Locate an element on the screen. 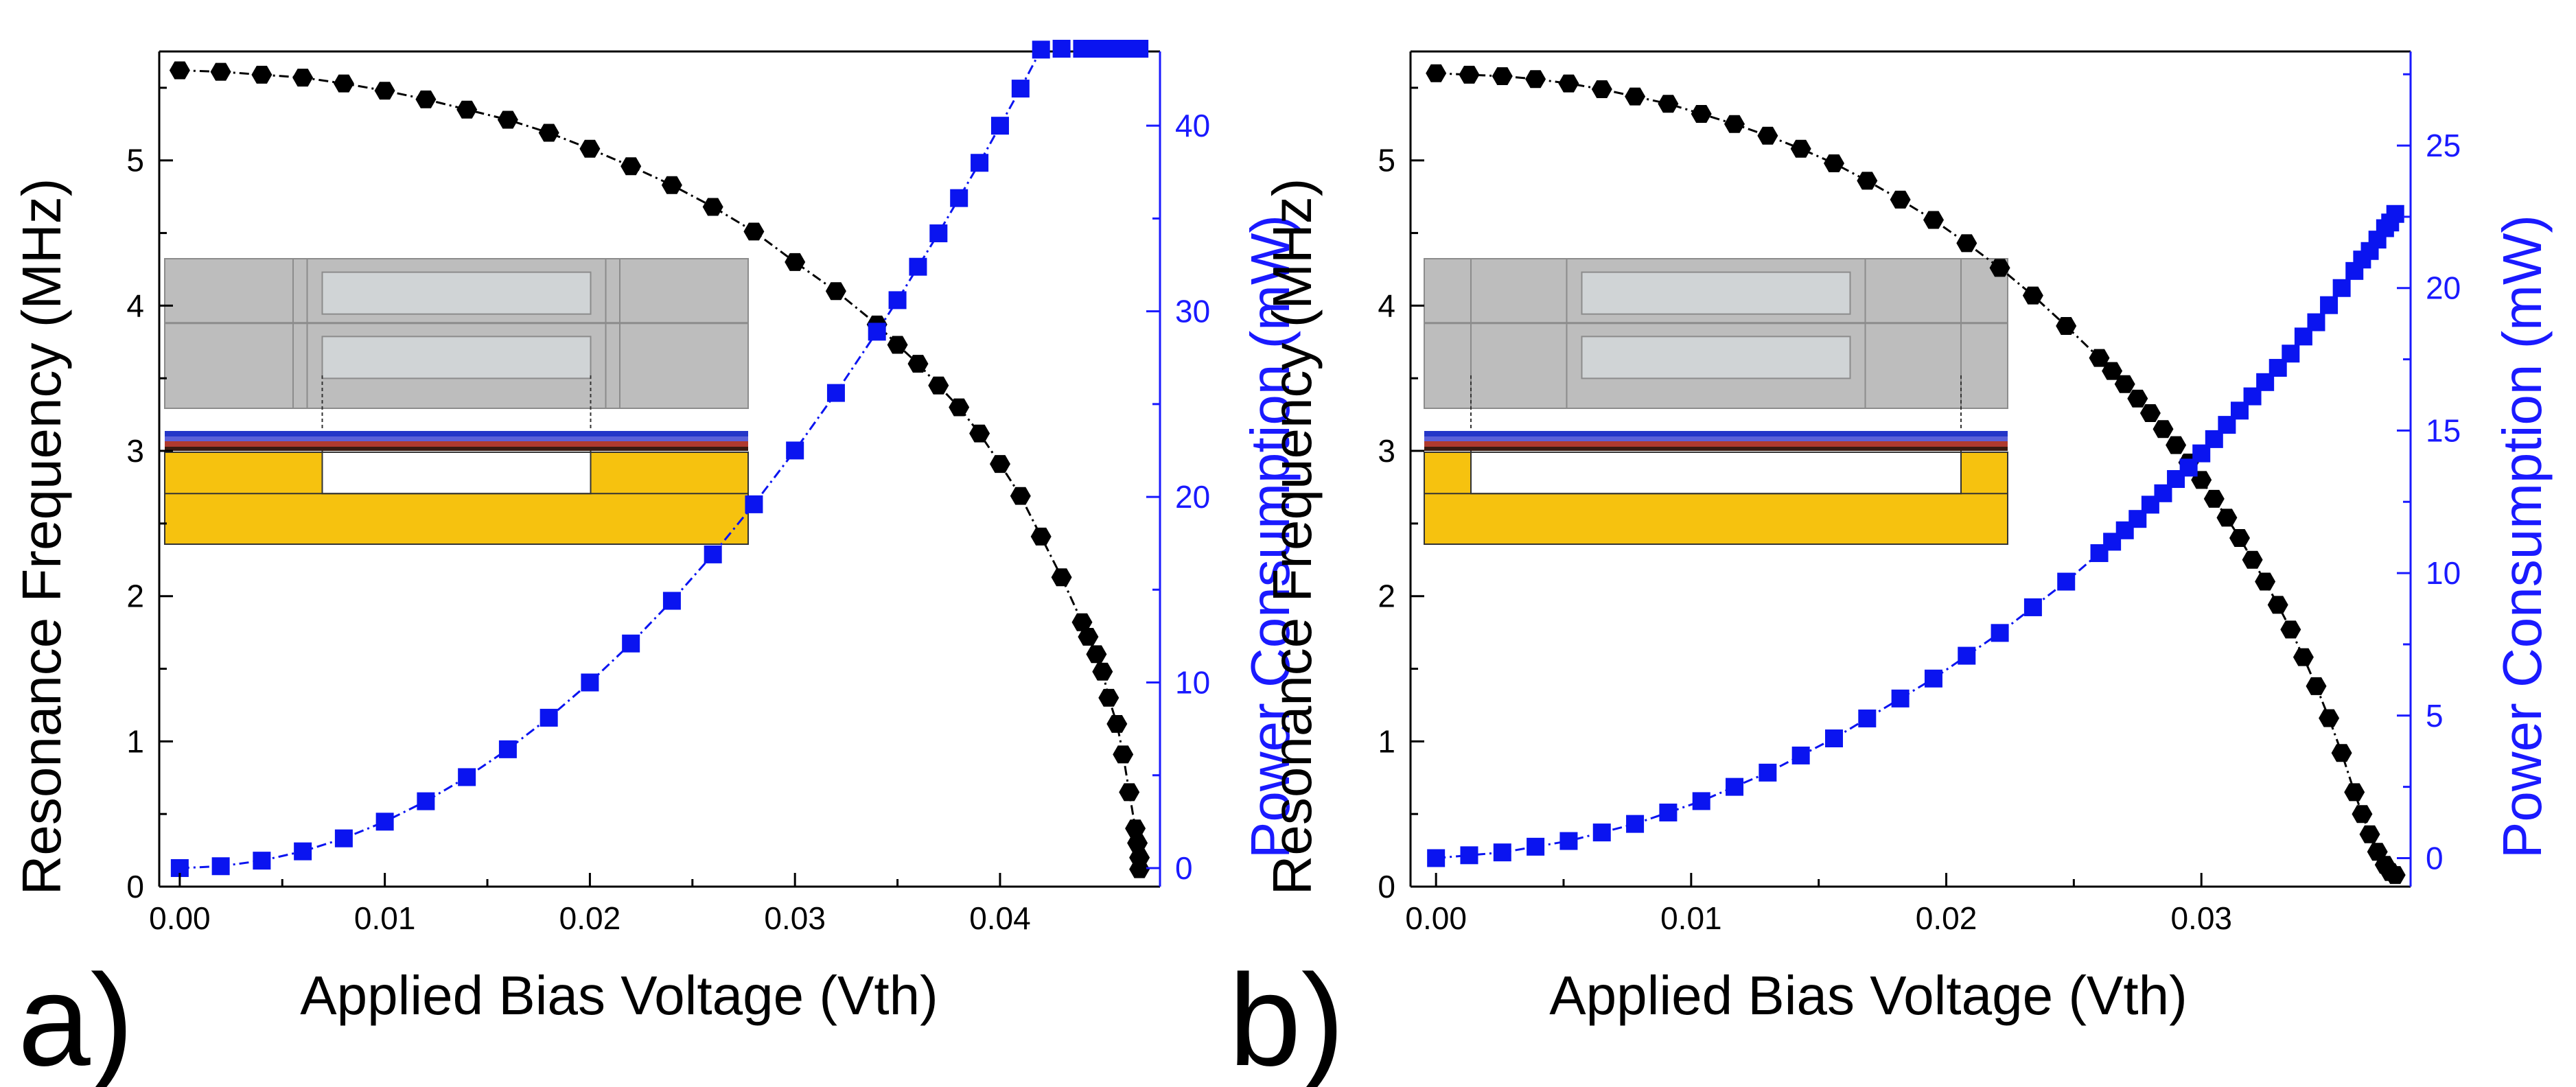  x-tick-label: 0.03 is located at coordinates (795, 918).